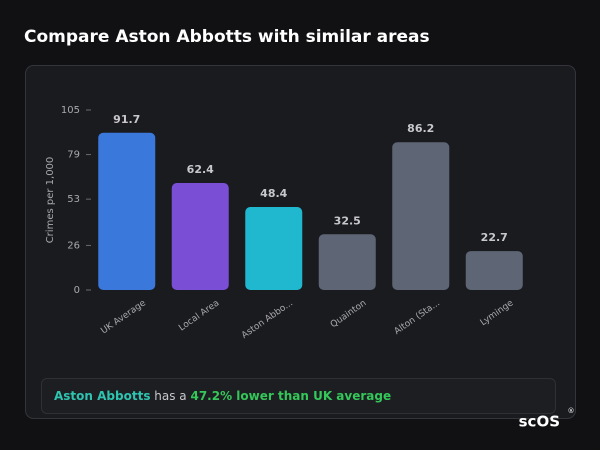  I want to click on summary-text: has a, so click(170, 396).